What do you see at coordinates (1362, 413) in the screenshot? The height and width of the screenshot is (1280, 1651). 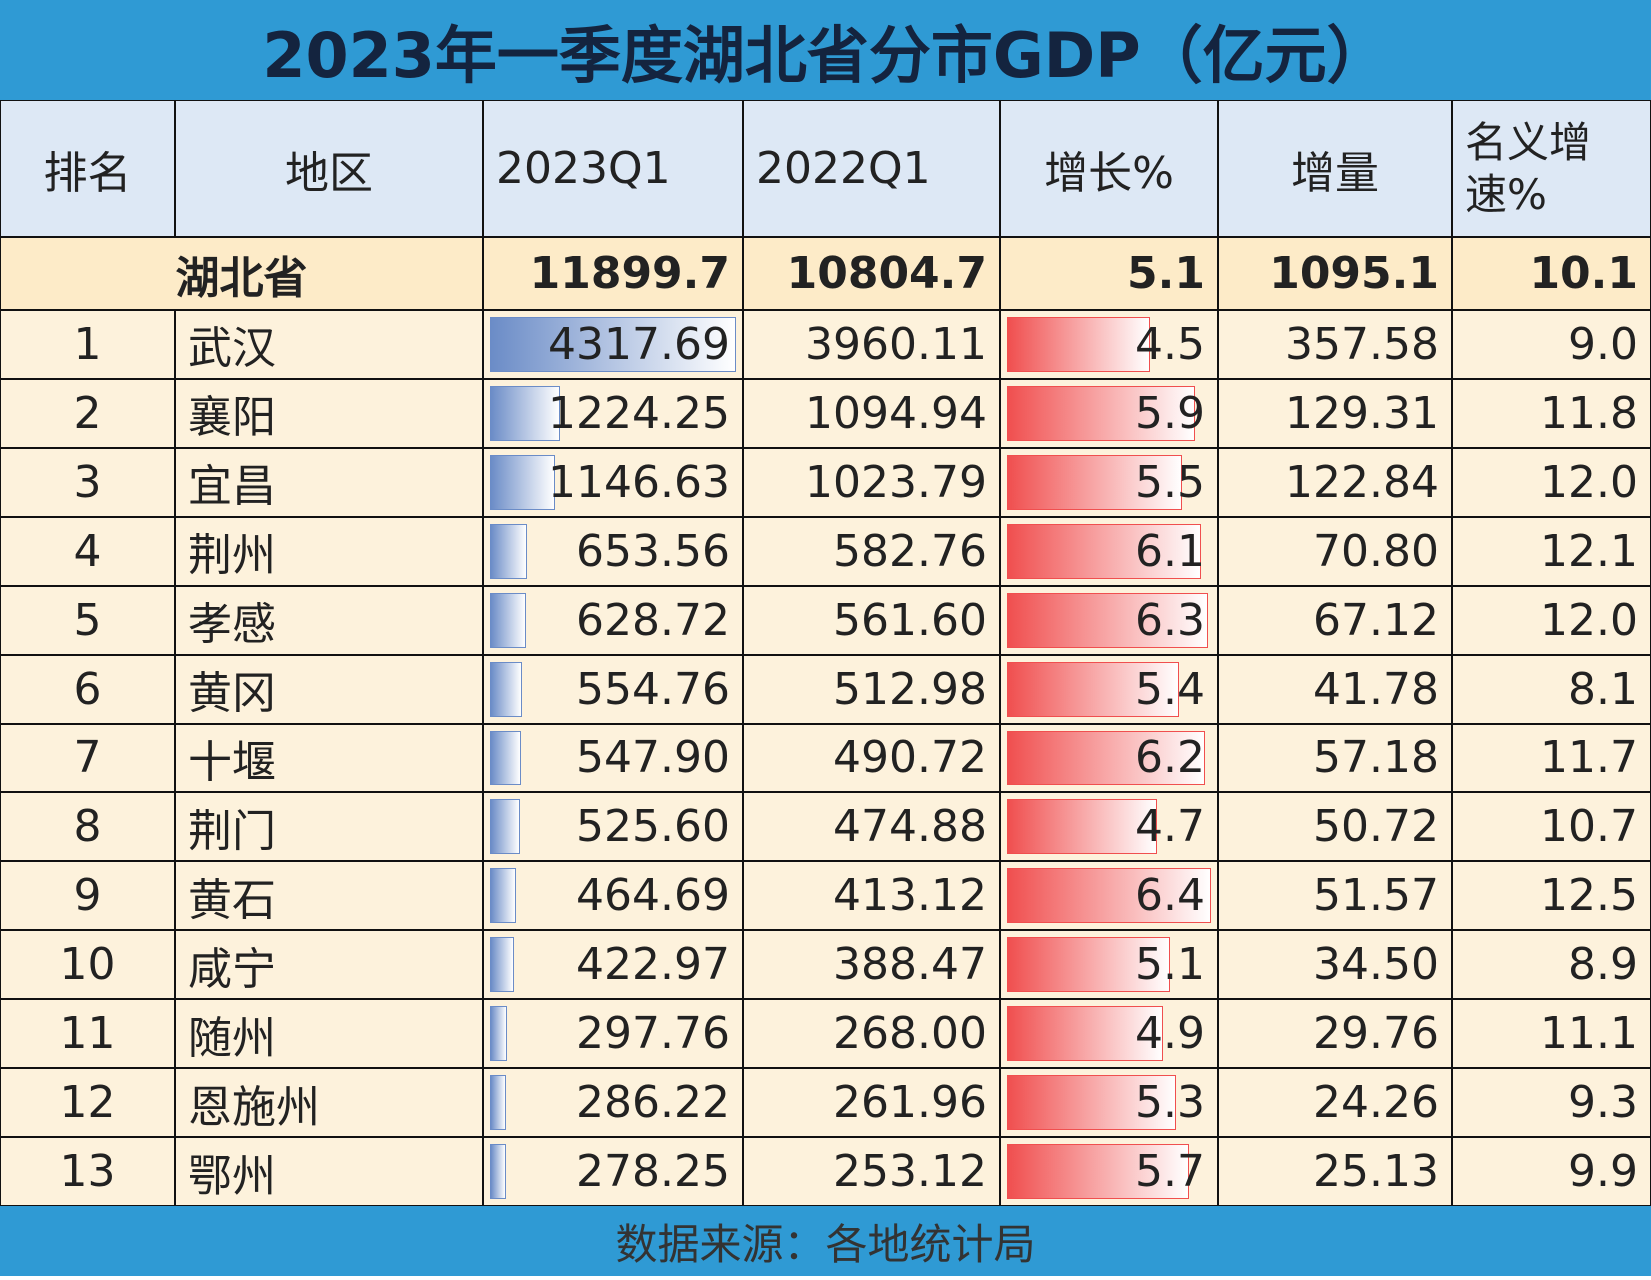 I see `cell-text: 129.31` at bounding box center [1362, 413].